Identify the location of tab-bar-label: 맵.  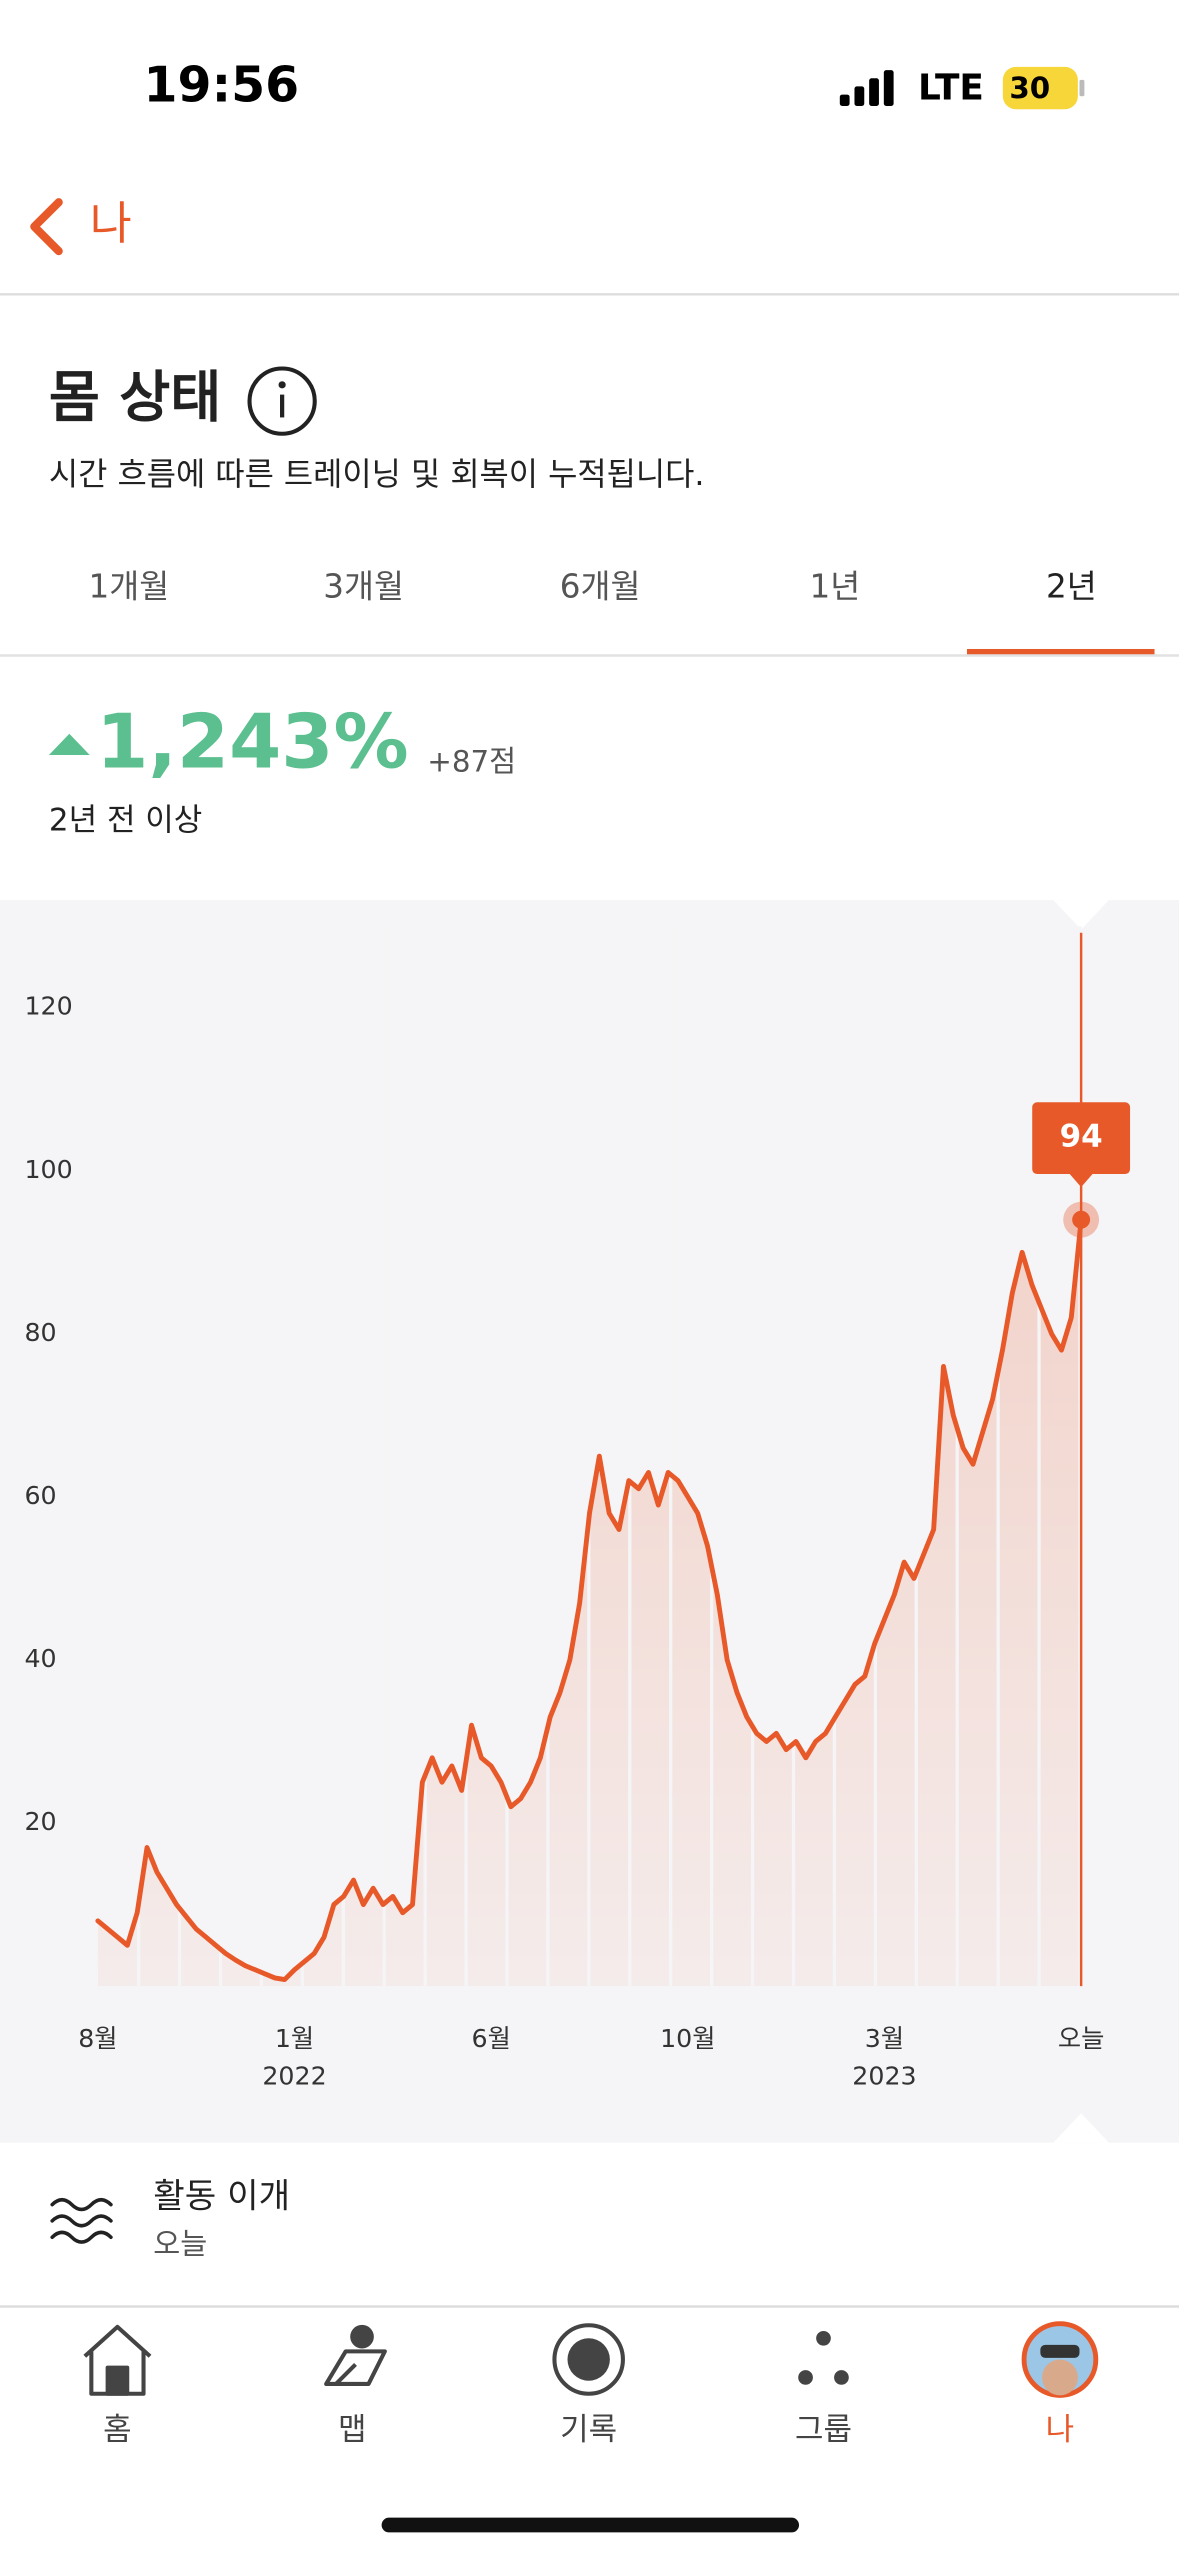
(352, 2430).